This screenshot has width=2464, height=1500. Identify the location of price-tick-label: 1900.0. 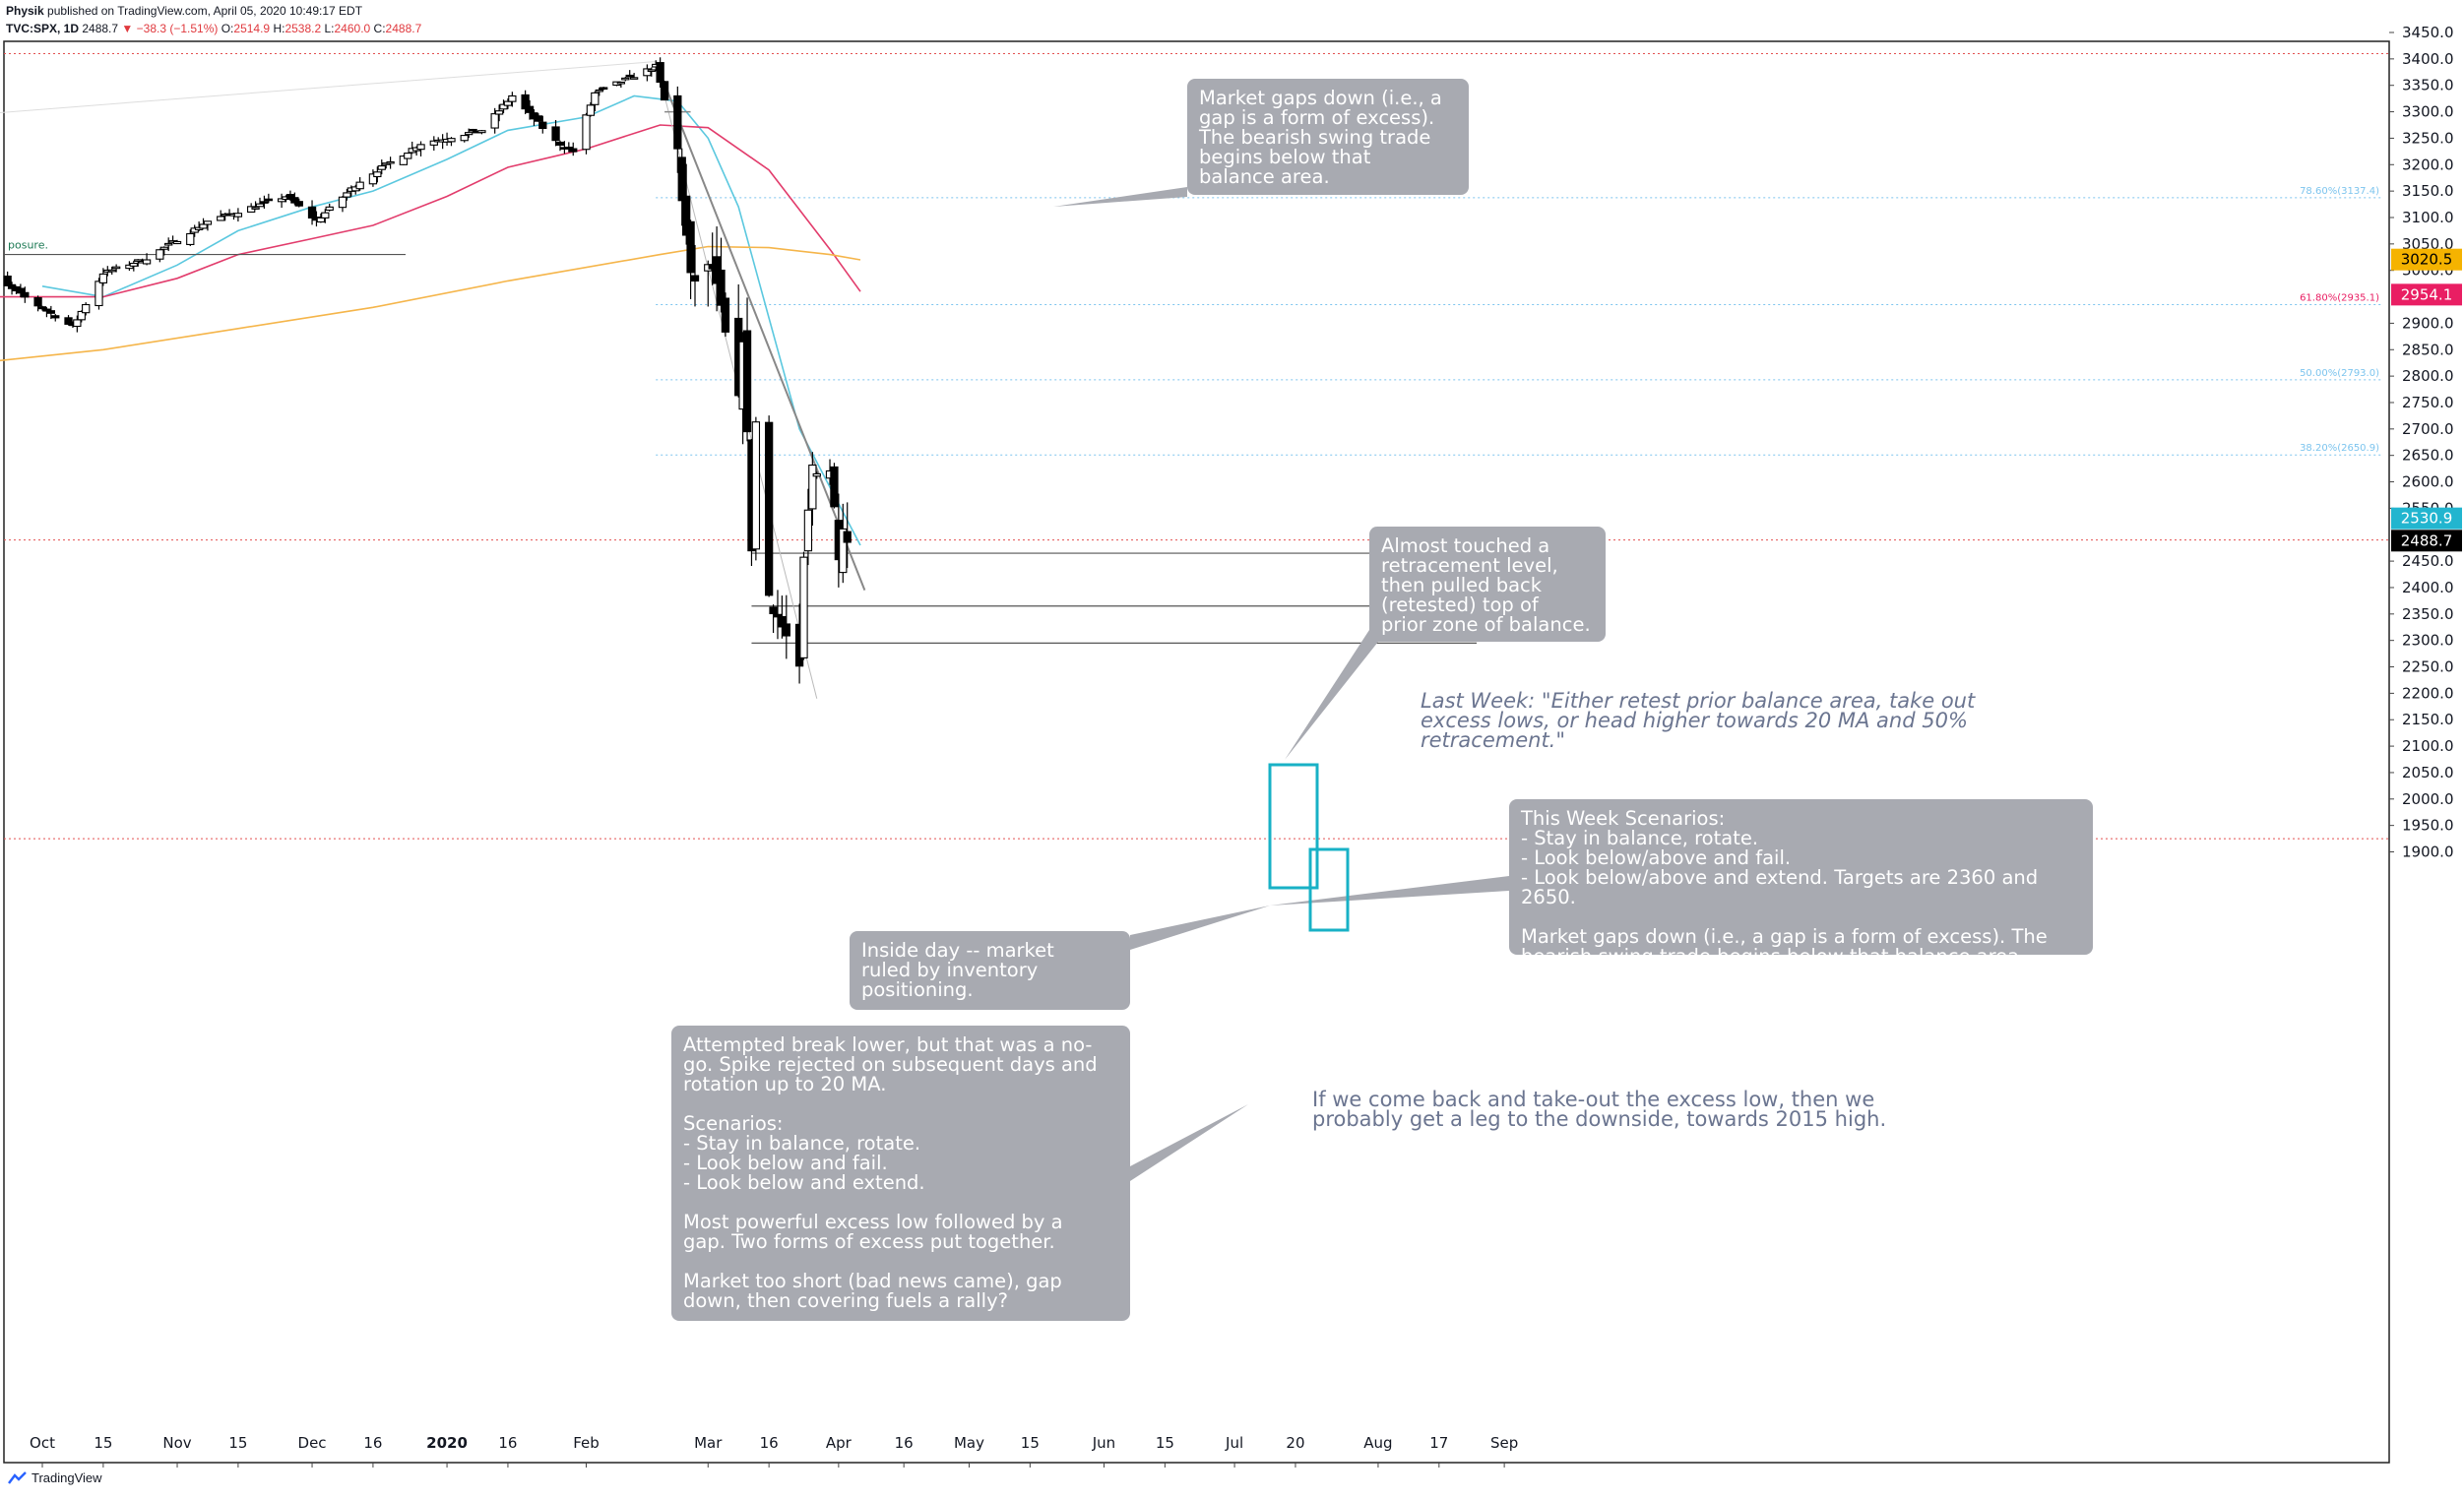
(2428, 852).